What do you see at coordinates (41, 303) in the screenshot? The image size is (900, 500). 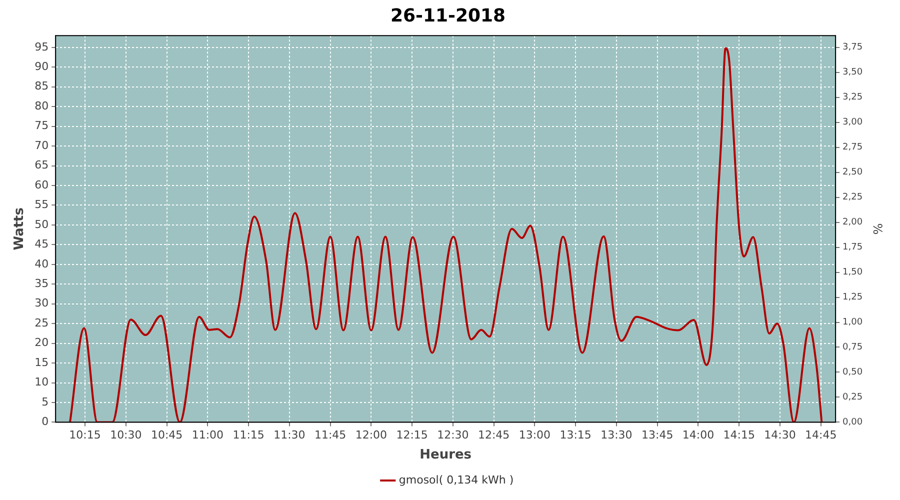 I see `y-tick-label: 30` at bounding box center [41, 303].